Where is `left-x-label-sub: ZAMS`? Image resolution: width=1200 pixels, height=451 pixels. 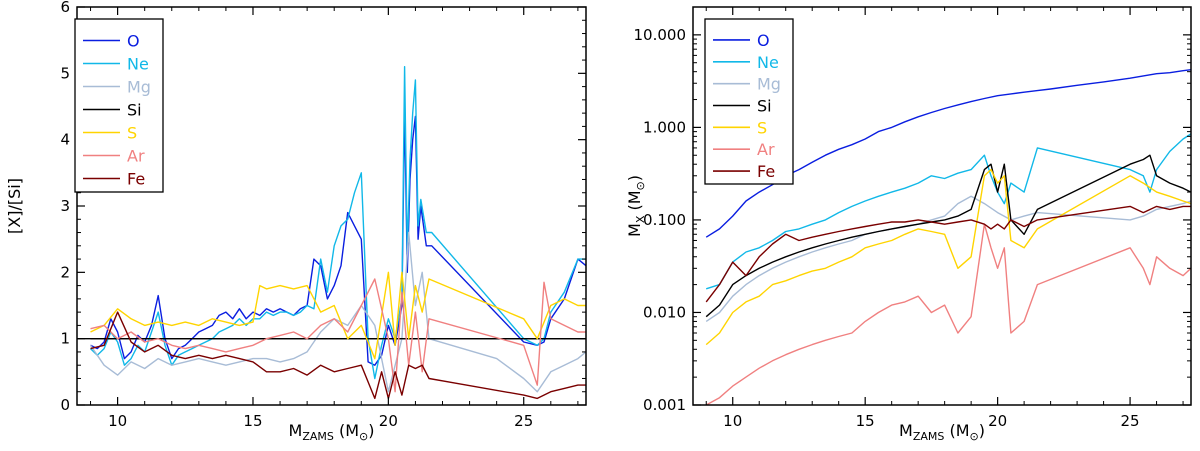 left-x-label-sub: ZAMS is located at coordinates (318, 436).